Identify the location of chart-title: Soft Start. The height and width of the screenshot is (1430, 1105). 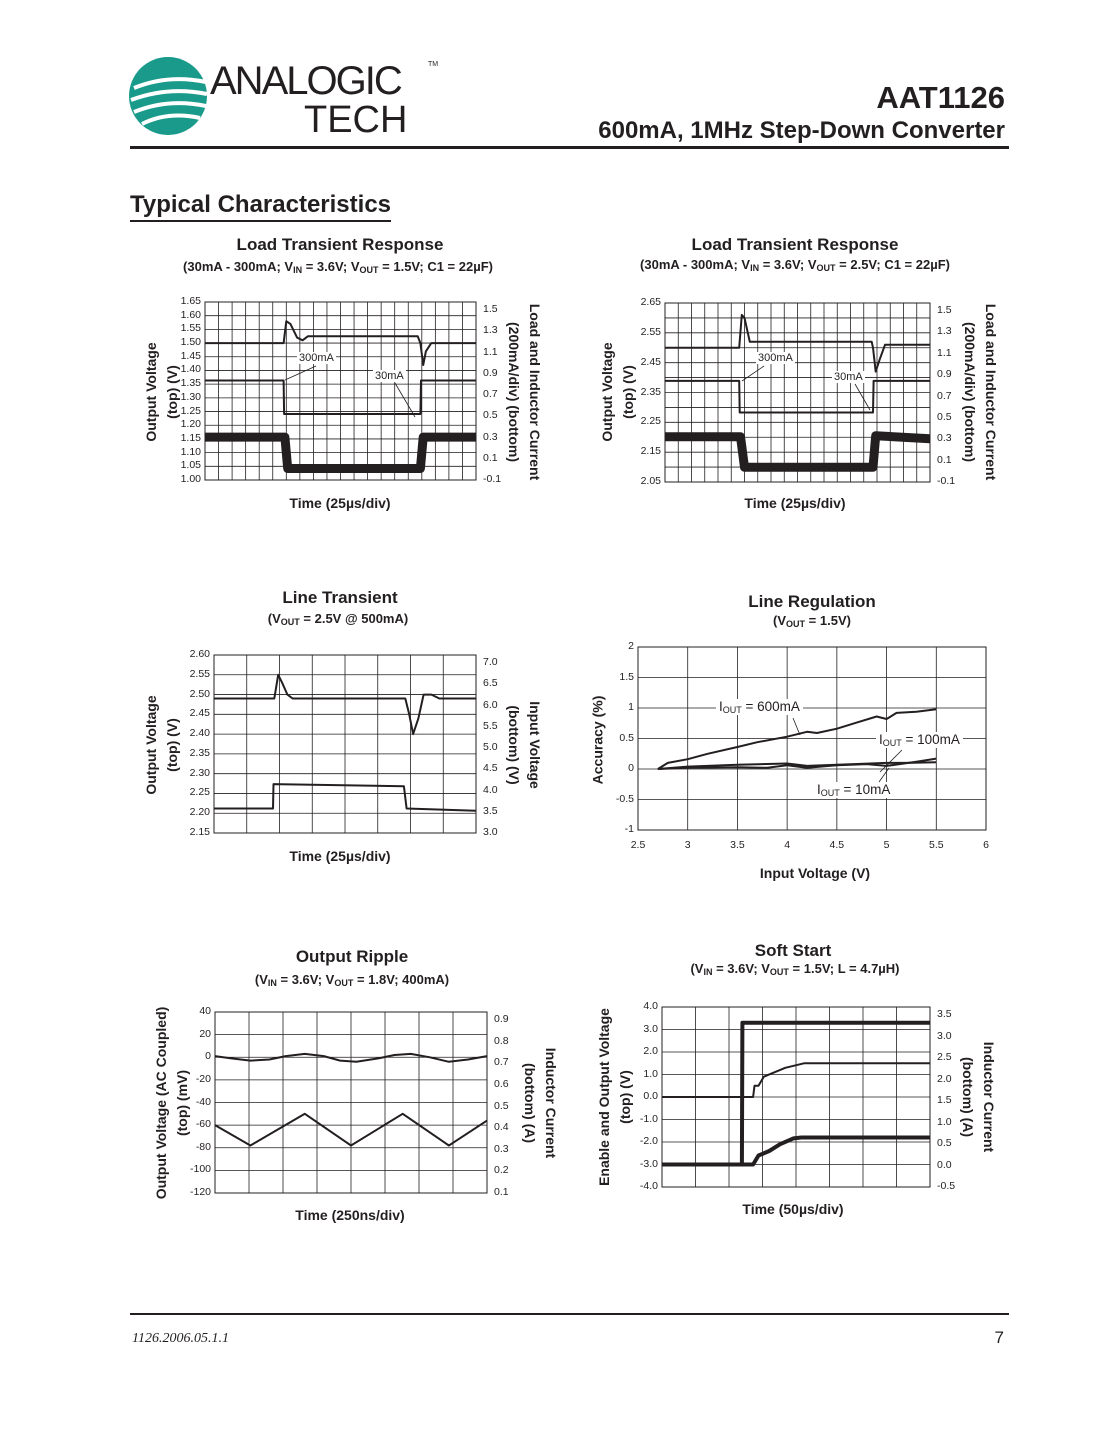
(793, 950).